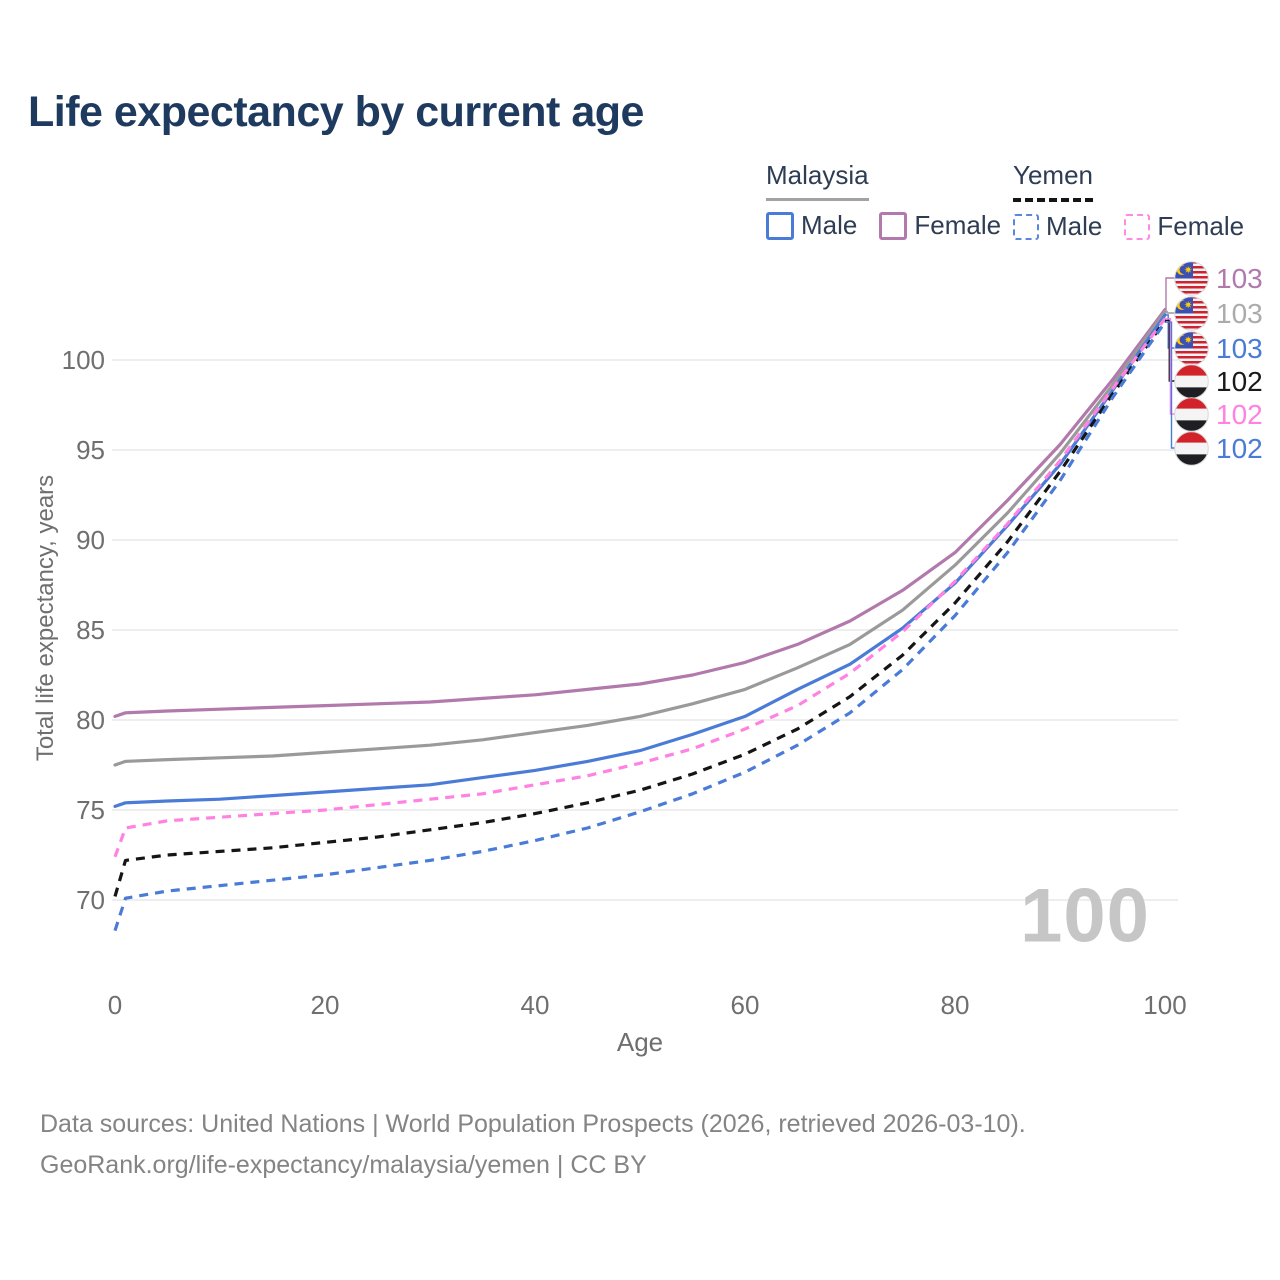 This screenshot has width=1280, height=1280. Describe the element at coordinates (90, 450) in the screenshot. I see `y-tick-label: 95` at that location.